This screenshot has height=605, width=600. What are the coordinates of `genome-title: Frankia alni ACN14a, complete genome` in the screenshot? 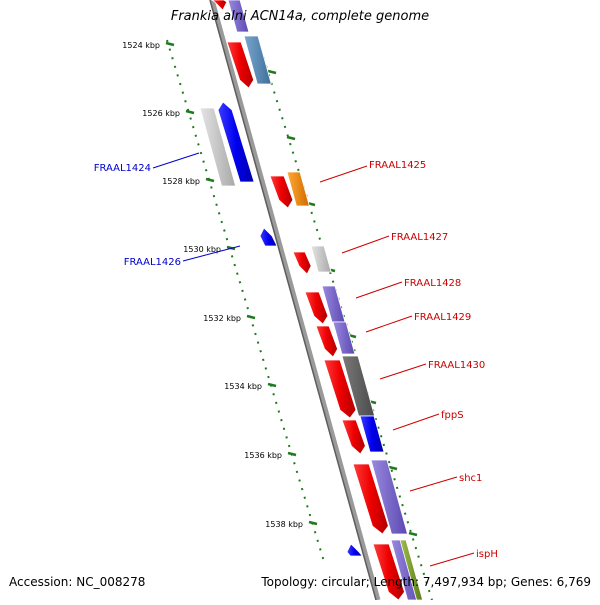 It's located at (300, 16).